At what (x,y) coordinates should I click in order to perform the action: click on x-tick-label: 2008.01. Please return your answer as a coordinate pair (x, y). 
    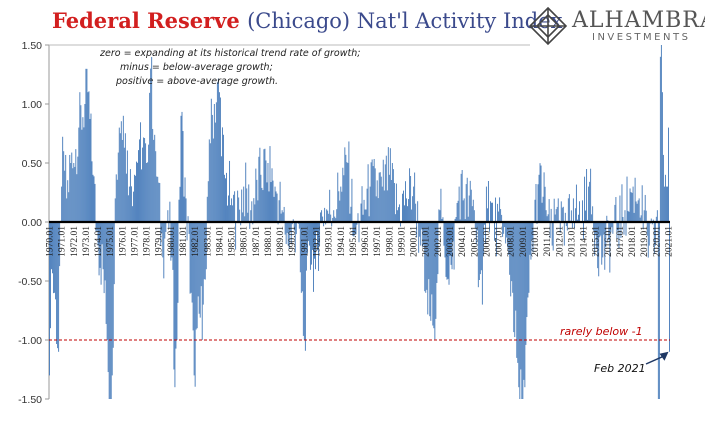
    Looking at the image, I should click on (512, 241).